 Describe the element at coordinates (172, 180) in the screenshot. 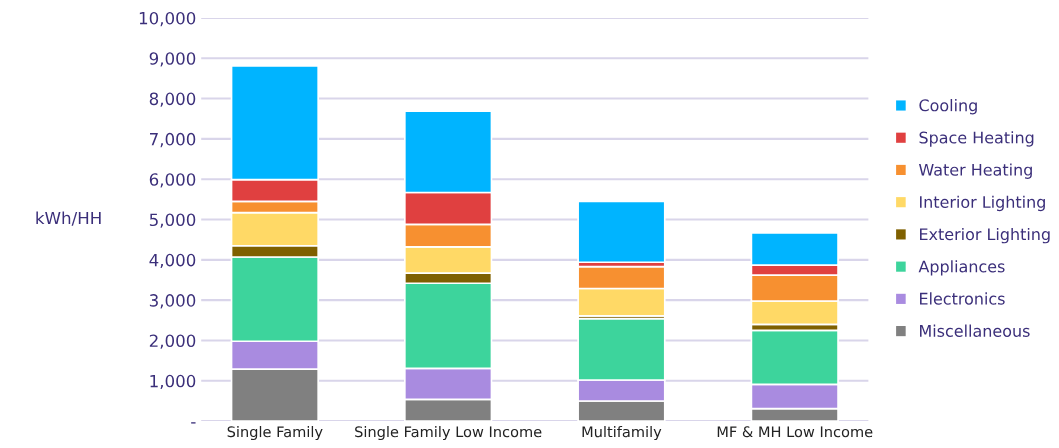

I see `y-tick-label: 6,000` at that location.